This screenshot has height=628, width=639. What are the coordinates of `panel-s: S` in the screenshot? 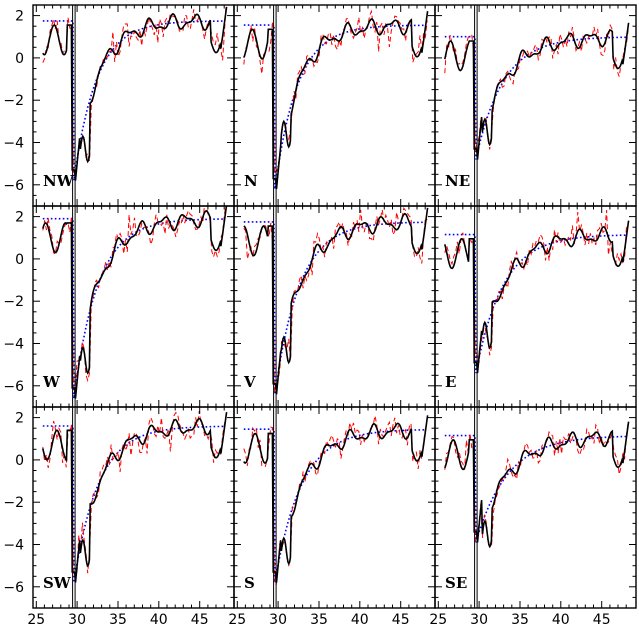 It's located at (334, 507).